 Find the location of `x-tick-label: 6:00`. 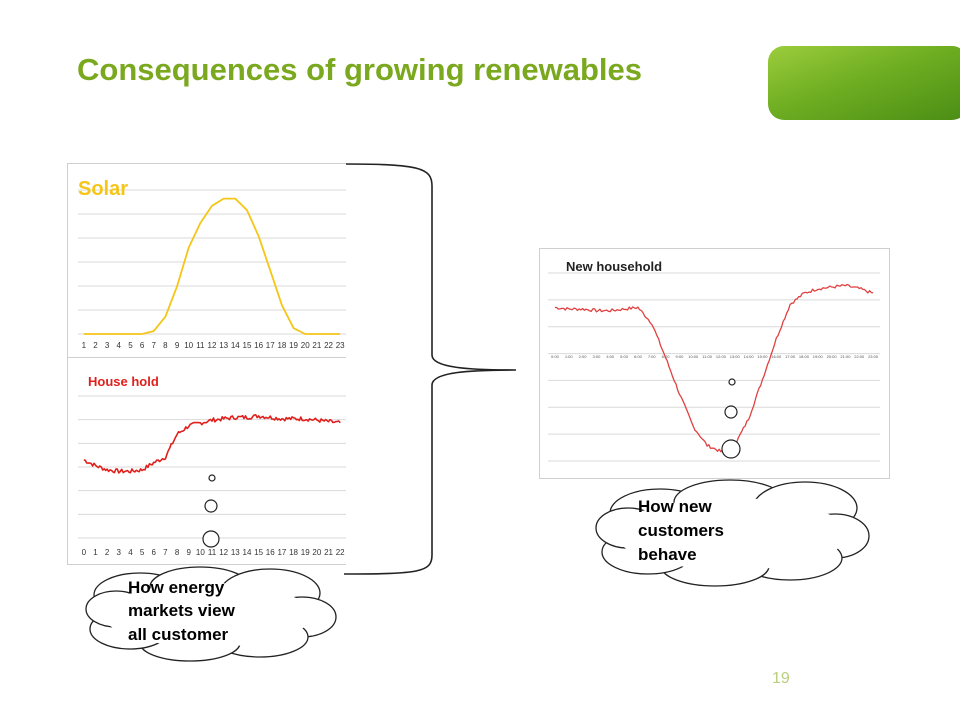

x-tick-label: 6:00 is located at coordinates (638, 356).